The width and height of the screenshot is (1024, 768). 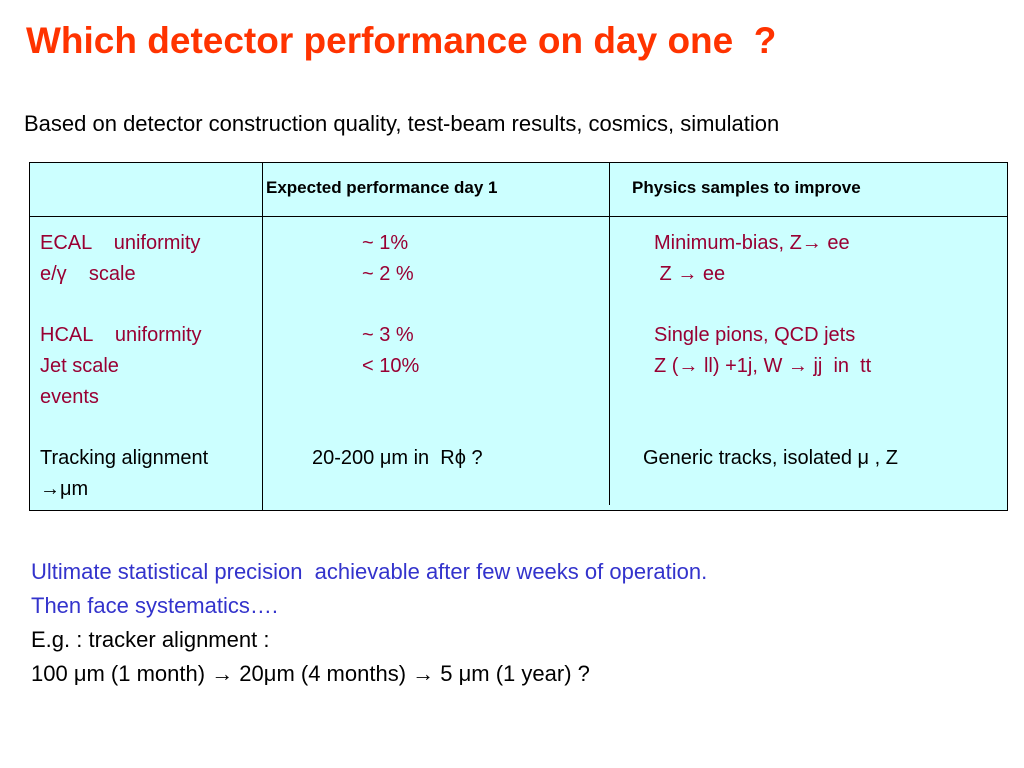 What do you see at coordinates (397, 458) in the screenshot?
I see `row-expected-tracking: 20-200 μm in Rϕ ?` at bounding box center [397, 458].